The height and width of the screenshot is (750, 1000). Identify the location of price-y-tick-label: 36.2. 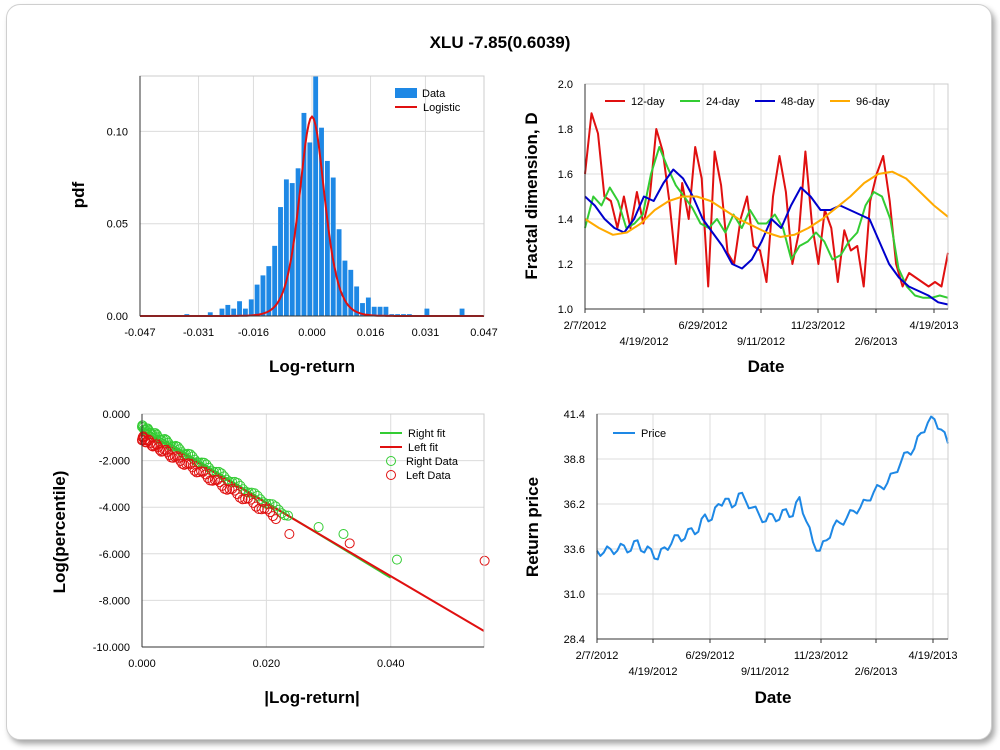
(574, 505).